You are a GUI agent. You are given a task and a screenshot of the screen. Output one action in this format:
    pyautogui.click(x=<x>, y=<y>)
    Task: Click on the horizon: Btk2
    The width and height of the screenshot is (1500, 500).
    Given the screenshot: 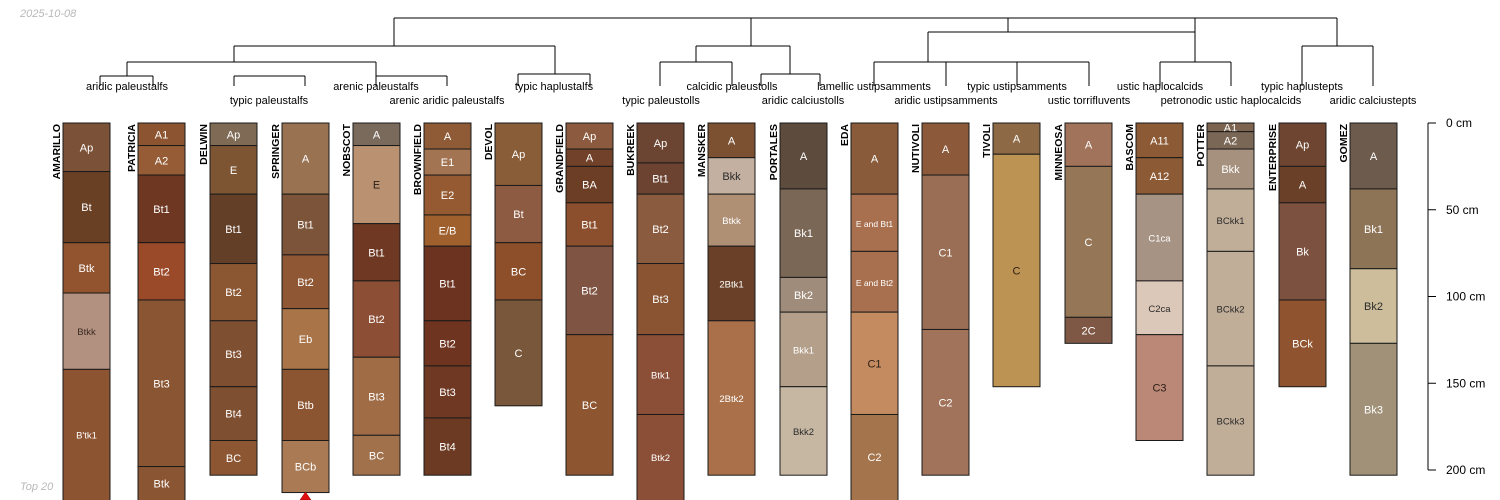 What is the action you would take?
    pyautogui.click(x=660, y=456)
    